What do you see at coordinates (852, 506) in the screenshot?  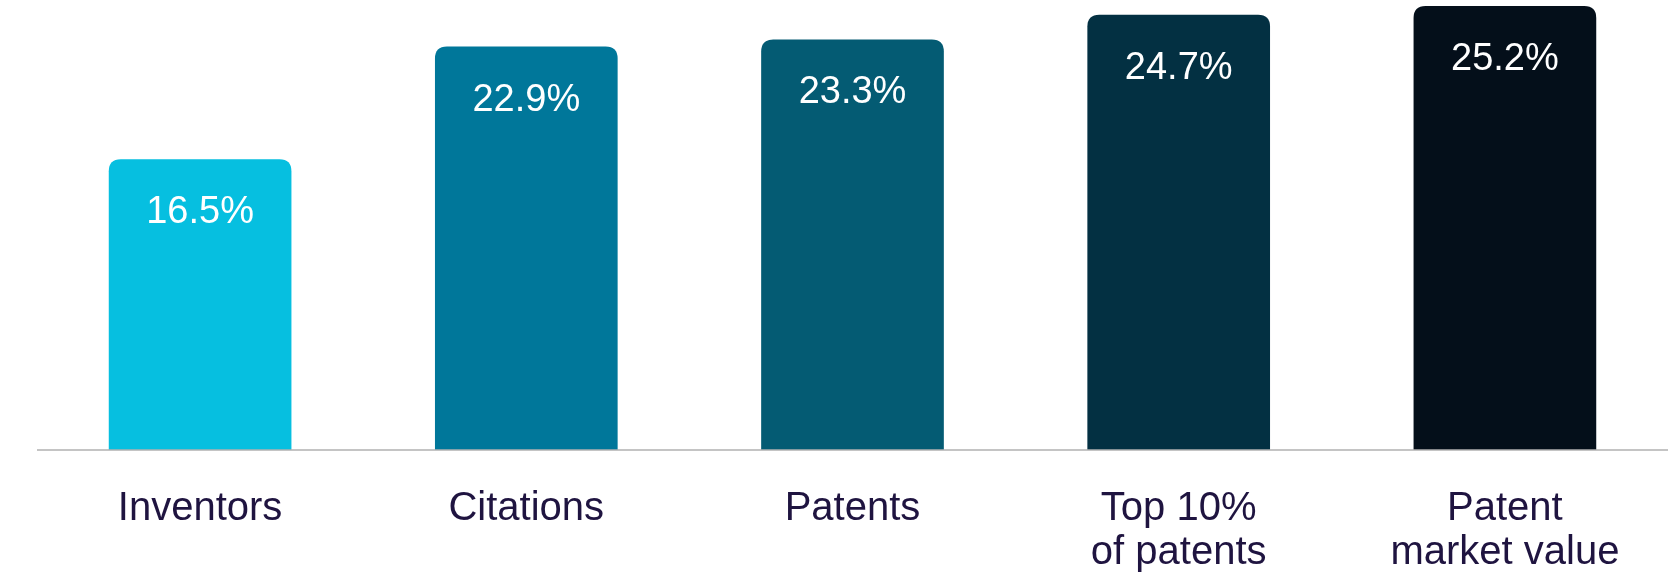 I see `x-tick-label: Patents` at bounding box center [852, 506].